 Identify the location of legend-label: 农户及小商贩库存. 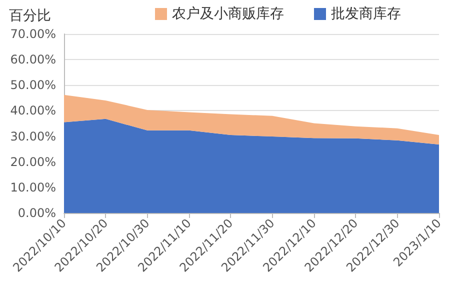
(228, 14).